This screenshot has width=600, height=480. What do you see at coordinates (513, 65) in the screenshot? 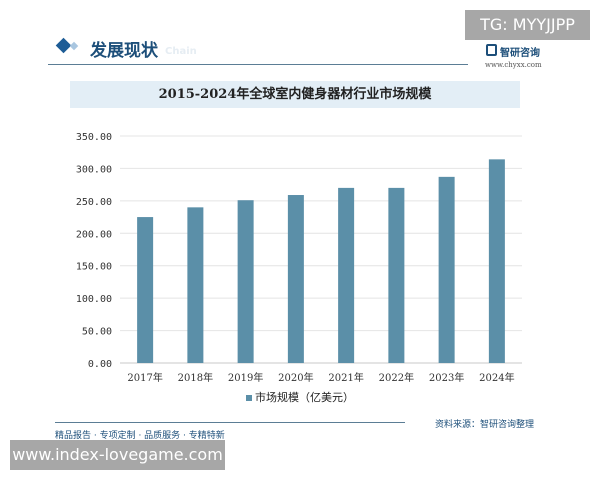
I see `logo-url: www.chyxx.com` at bounding box center [513, 65].